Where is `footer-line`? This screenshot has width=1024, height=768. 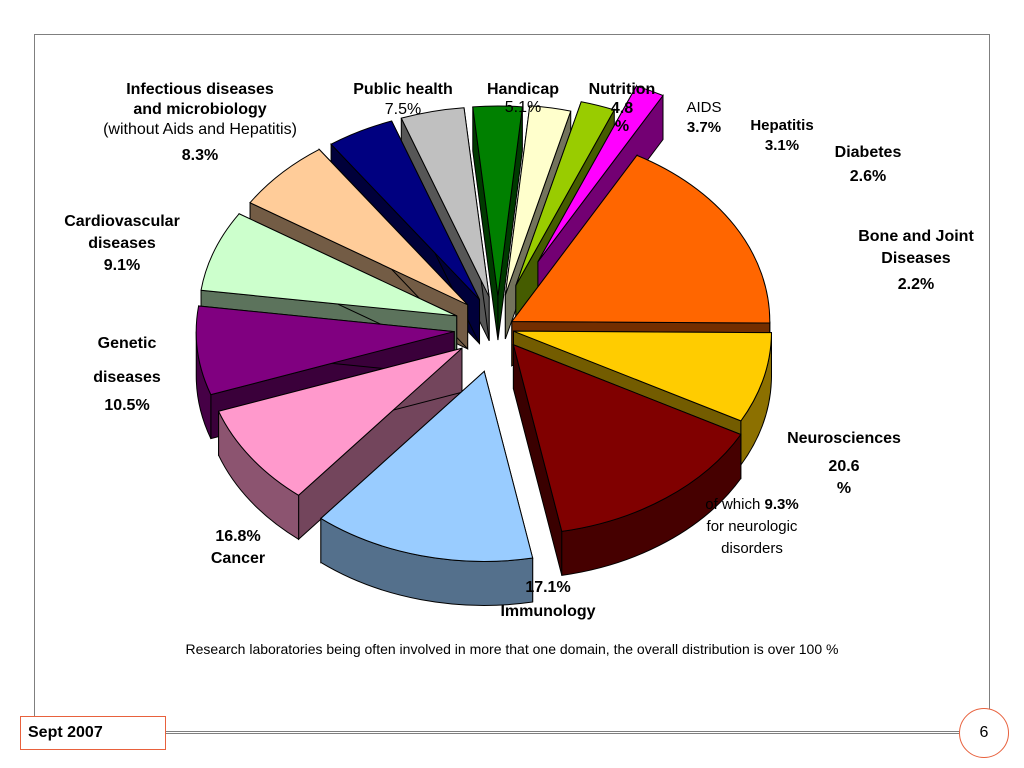 footer-line is located at coordinates (562, 733).